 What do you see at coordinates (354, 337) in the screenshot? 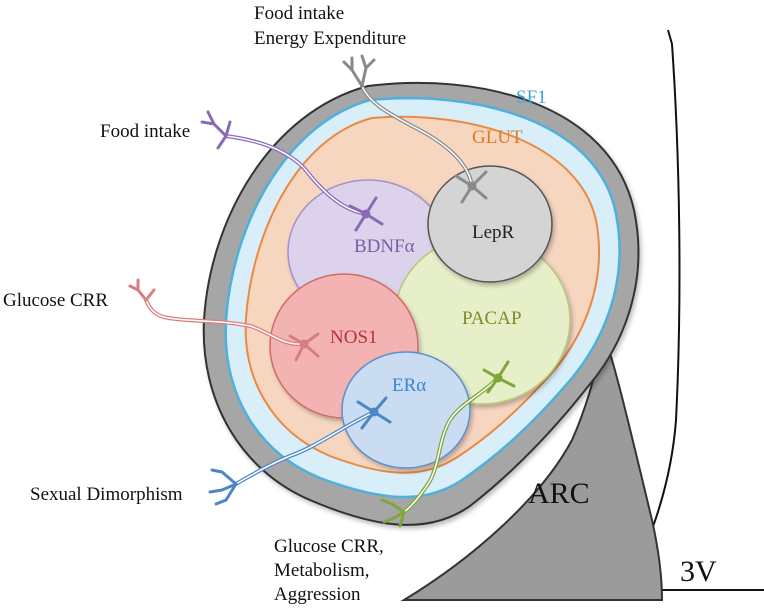
I see `nos1-label: NOS1` at bounding box center [354, 337].